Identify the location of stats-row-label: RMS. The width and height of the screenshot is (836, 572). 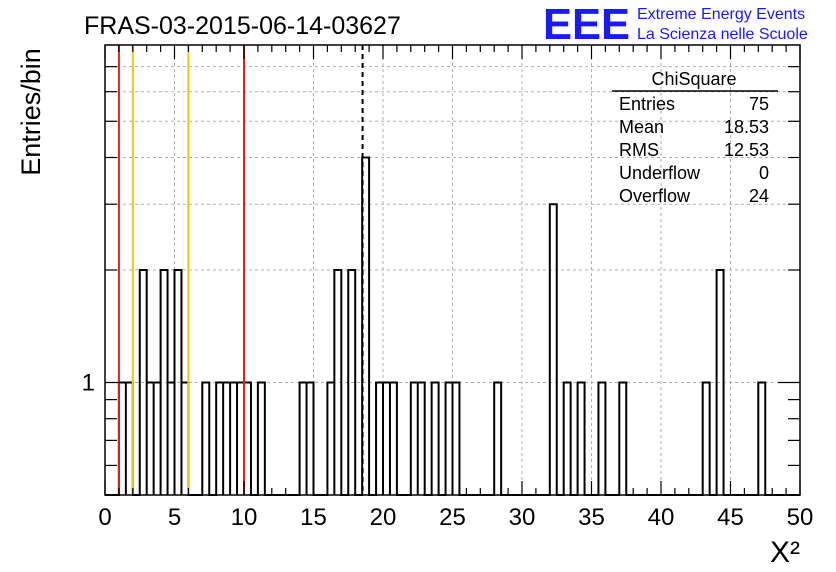
(639, 150).